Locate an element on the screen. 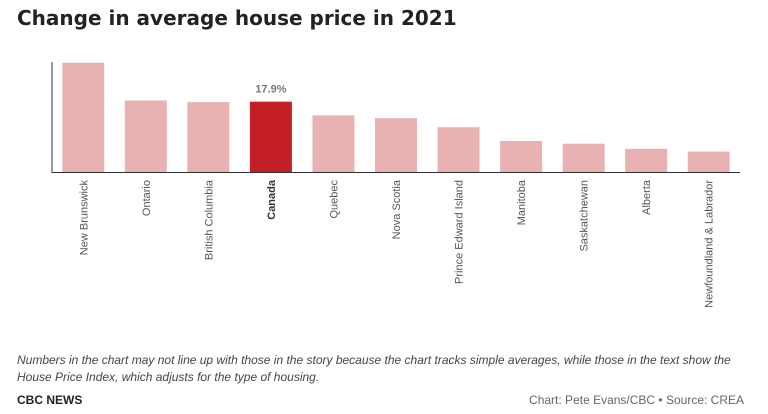 This screenshot has width=768, height=414. x-tick-label: Nova Scotia is located at coordinates (397, 209).